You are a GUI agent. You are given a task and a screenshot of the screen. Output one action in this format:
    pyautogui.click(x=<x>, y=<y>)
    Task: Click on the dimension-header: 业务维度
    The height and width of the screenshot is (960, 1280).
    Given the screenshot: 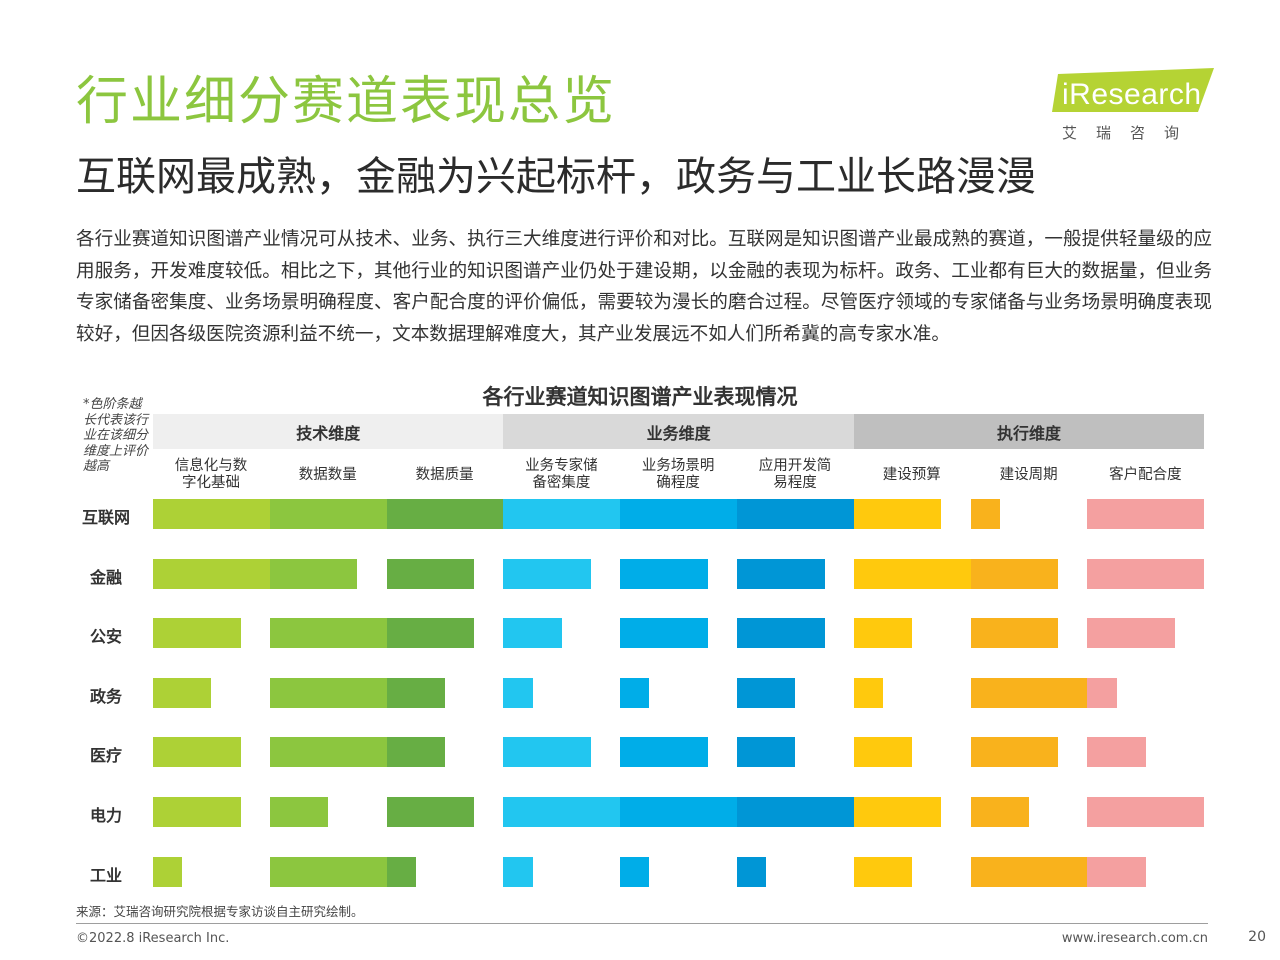 What is the action you would take?
    pyautogui.click(x=678, y=431)
    